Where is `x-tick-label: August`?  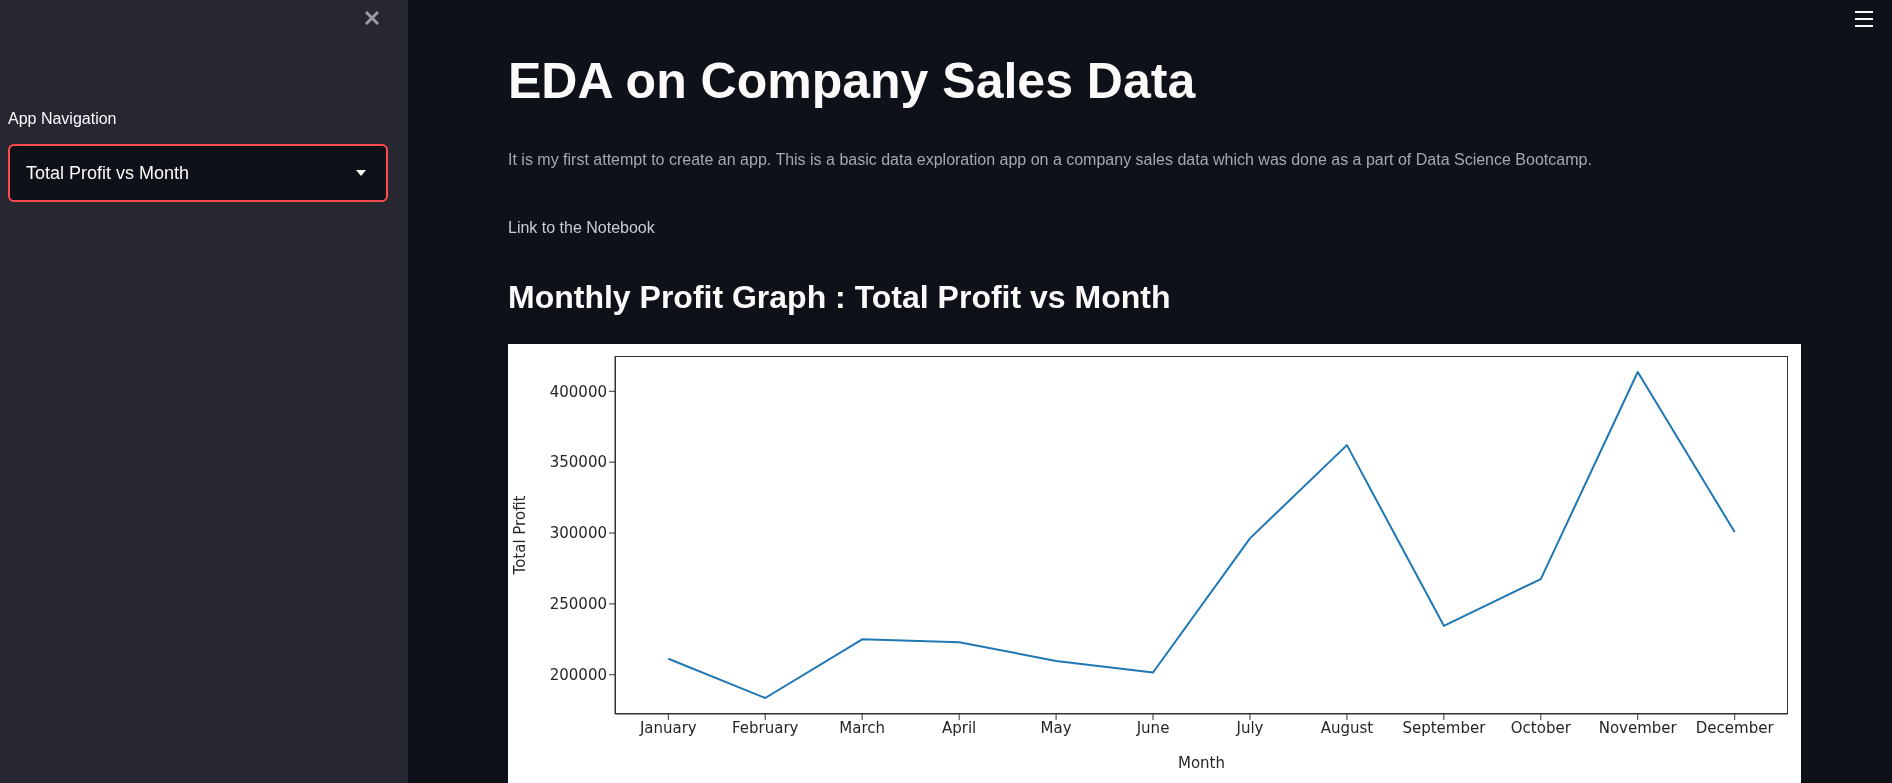 x-tick-label: August is located at coordinates (1347, 727).